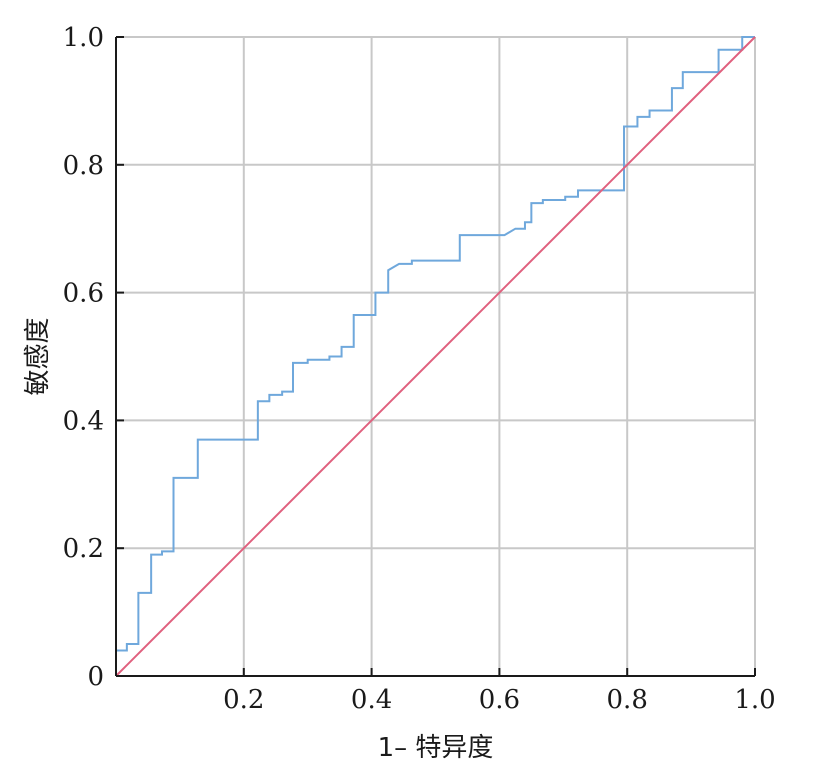 This screenshot has width=819, height=775. I want to click on x-tick-label: 1.0, so click(754, 700).